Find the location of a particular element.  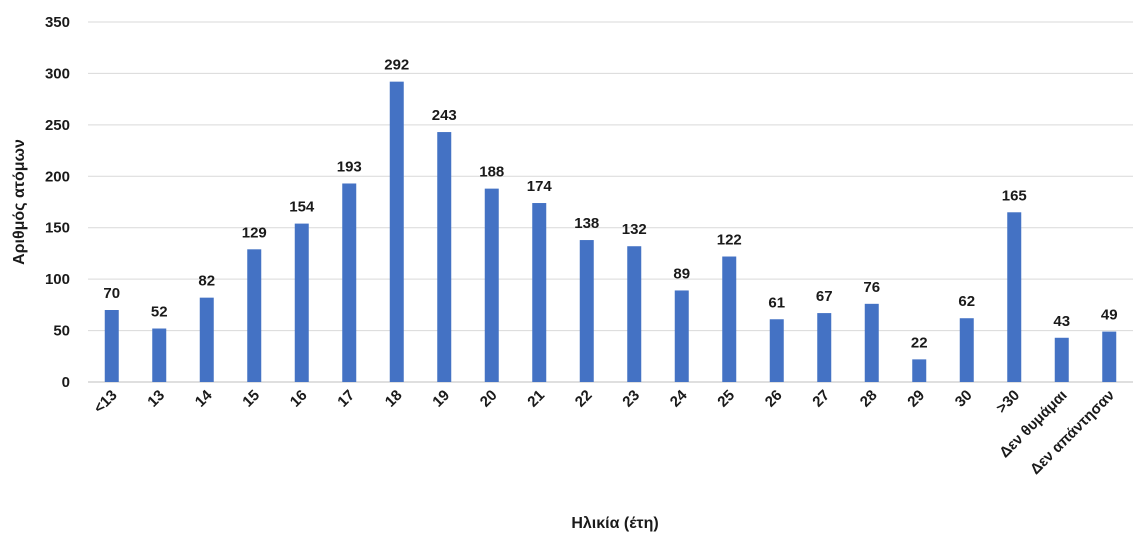

y-tick-label: 350 is located at coordinates (57, 22).